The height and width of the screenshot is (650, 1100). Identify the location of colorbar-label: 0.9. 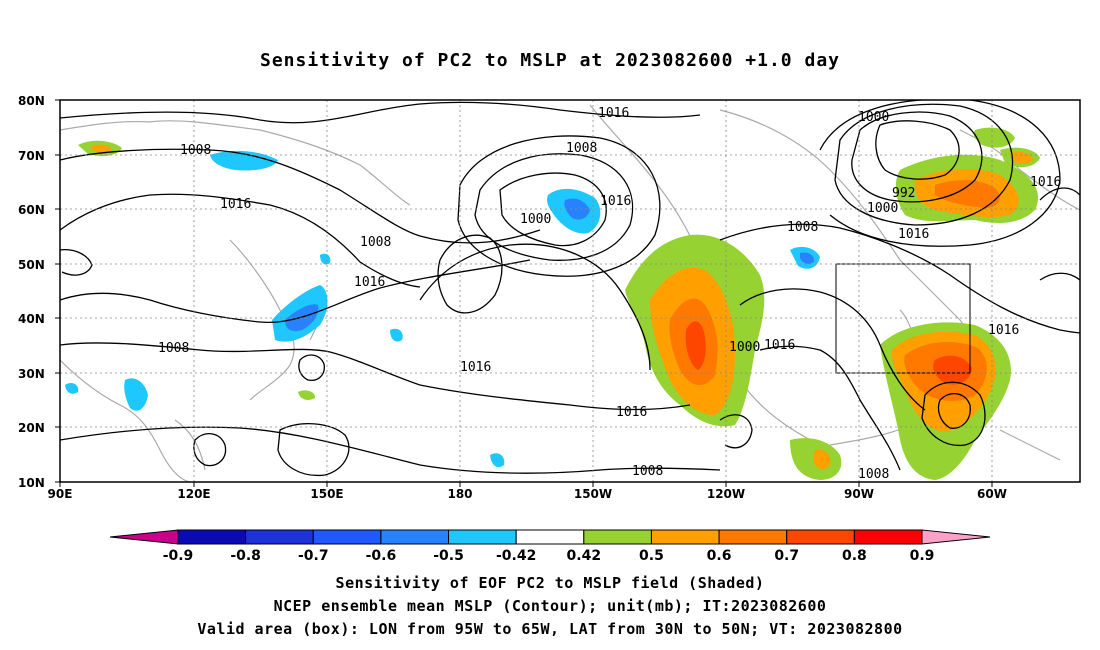
(922, 556).